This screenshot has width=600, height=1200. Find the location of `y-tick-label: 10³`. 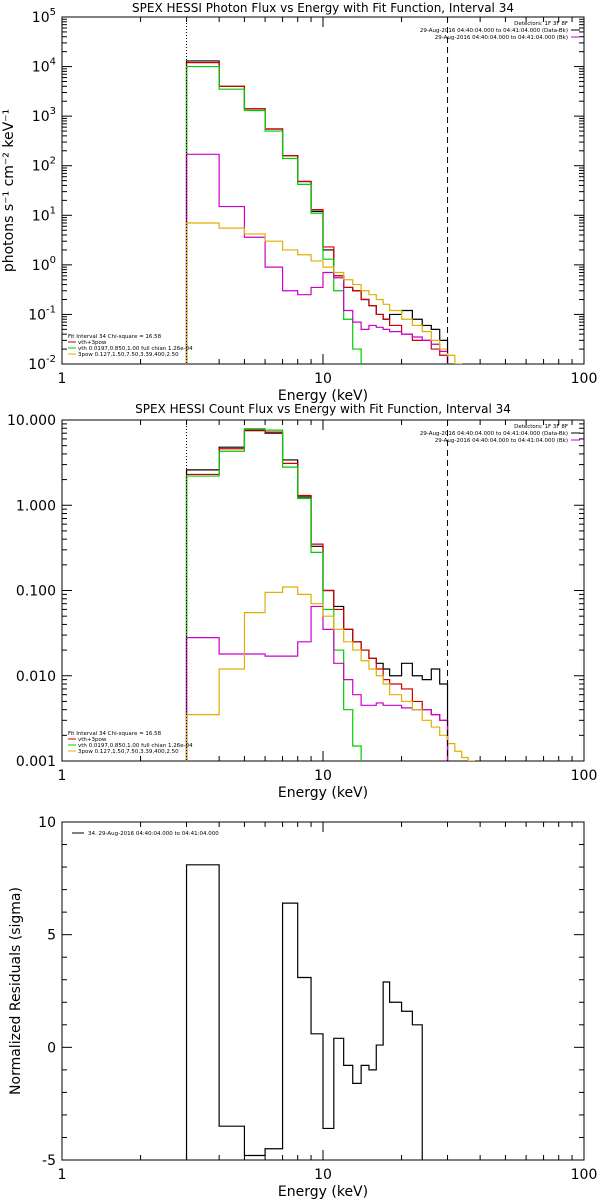

y-tick-label: 10³ is located at coordinates (44, 115).